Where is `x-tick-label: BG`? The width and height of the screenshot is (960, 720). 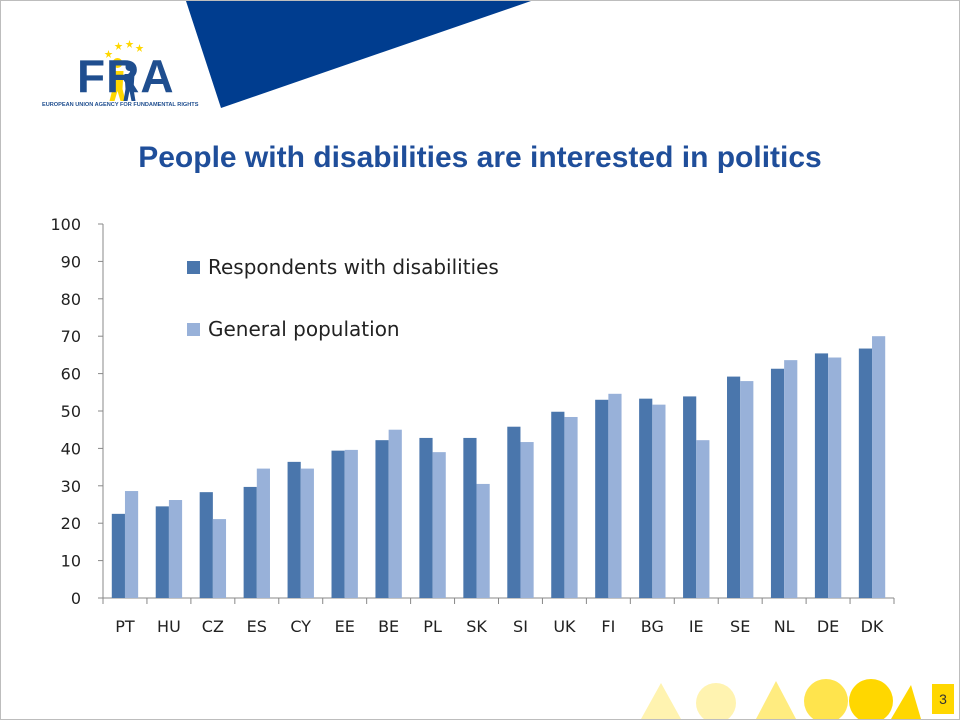 x-tick-label: BG is located at coordinates (652, 626).